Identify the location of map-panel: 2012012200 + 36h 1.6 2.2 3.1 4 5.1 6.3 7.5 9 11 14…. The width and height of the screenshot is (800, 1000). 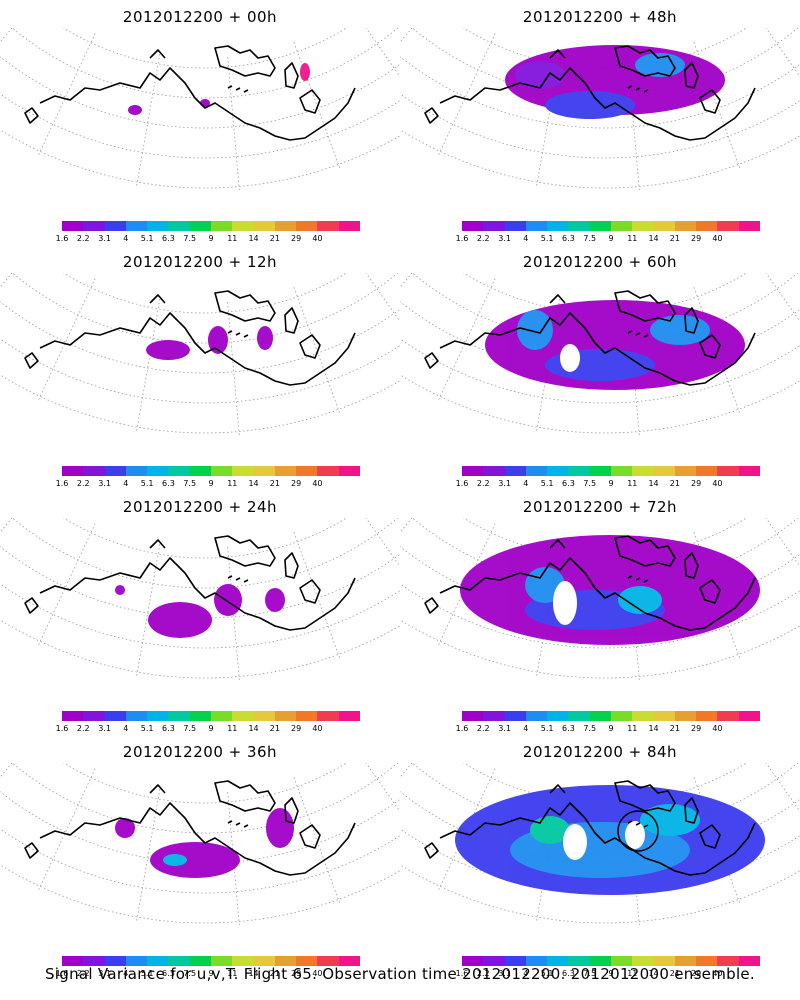
(200, 857).